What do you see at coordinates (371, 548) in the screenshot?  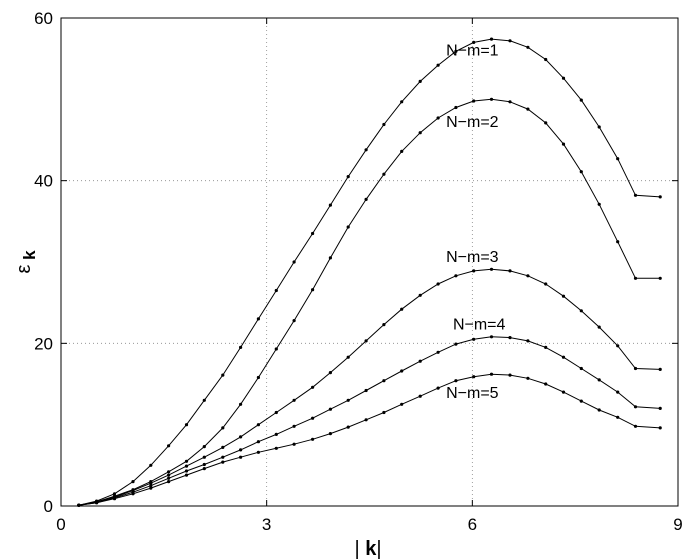 I see `x-axis-title-symbol: k` at bounding box center [371, 548].